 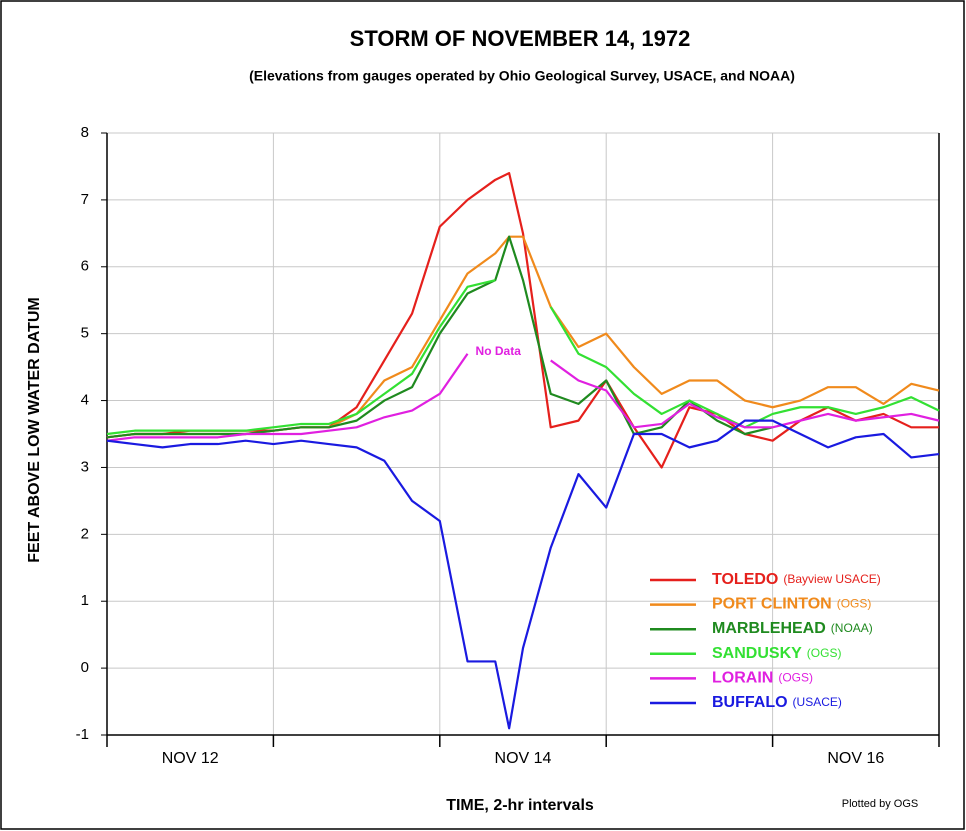 I want to click on chart-title: STORM OF NOVEMBER 14, 1972, so click(x=520, y=38).